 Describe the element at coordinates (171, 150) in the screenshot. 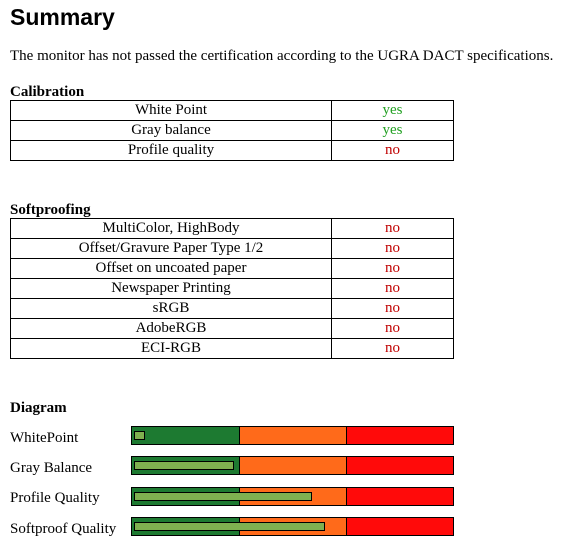

I see `criterion-name: Profile quality` at that location.